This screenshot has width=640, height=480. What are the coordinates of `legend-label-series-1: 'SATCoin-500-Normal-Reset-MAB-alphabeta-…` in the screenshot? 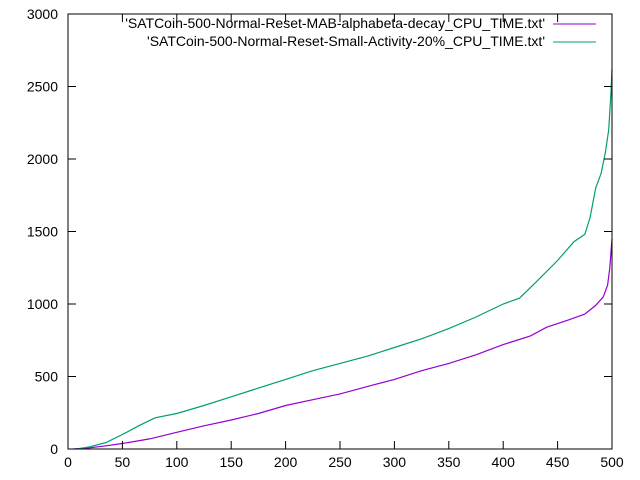 It's located at (335, 23).